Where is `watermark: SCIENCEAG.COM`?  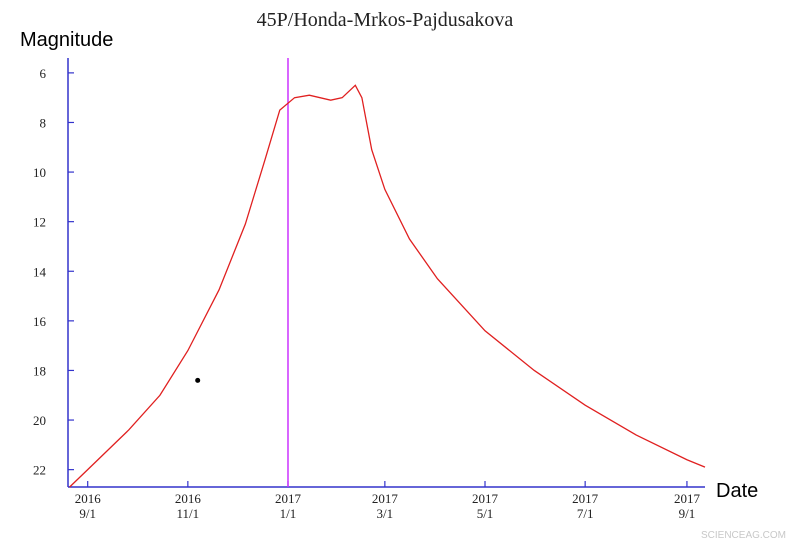
watermark: SCIENCEAG.COM is located at coordinates (743, 535).